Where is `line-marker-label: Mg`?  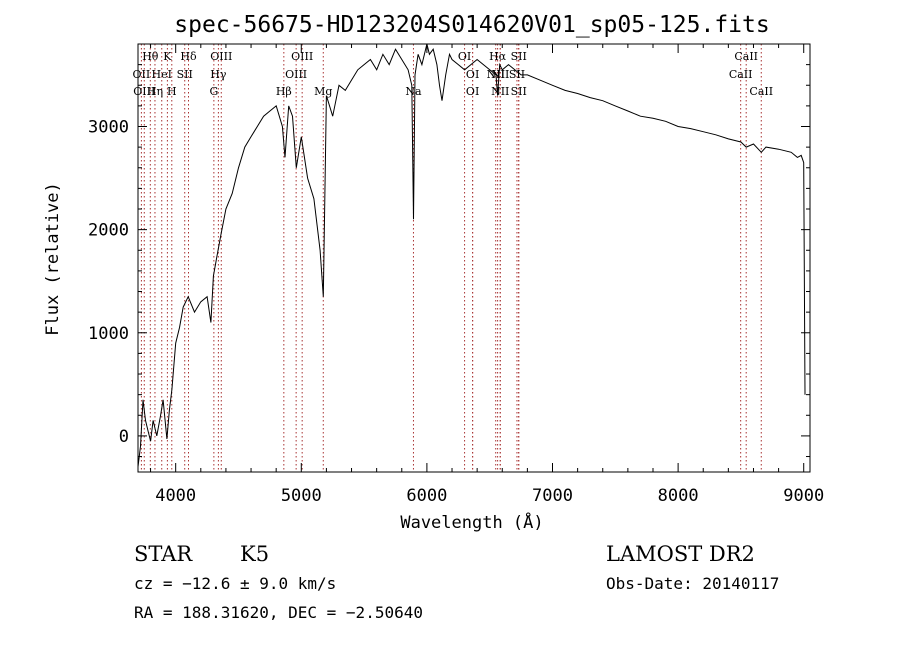 line-marker-label: Mg is located at coordinates (323, 91).